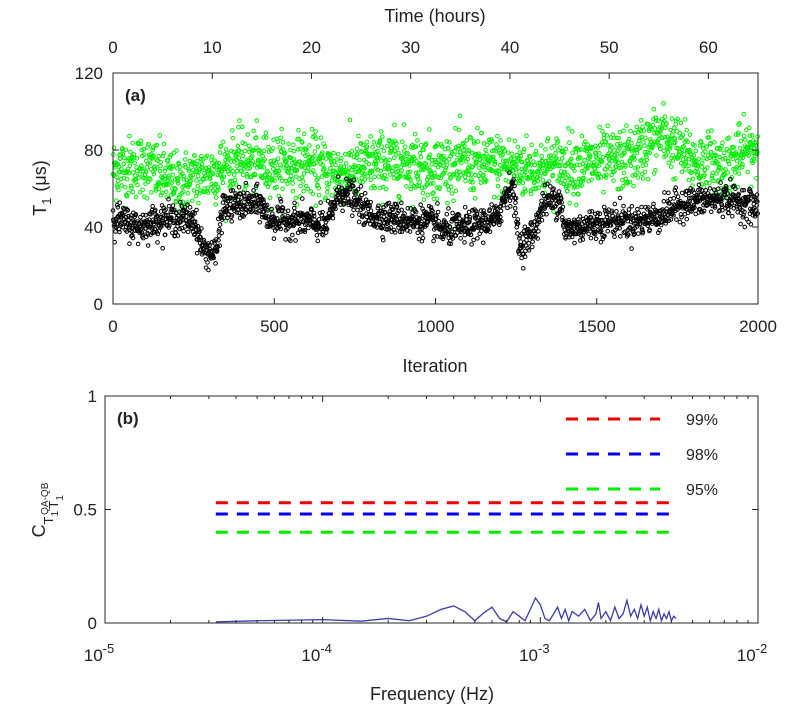 The height and width of the screenshot is (715, 789). Describe the element at coordinates (45, 507) in the screenshot. I see `ylabel-sup-qa: QA` at that location.